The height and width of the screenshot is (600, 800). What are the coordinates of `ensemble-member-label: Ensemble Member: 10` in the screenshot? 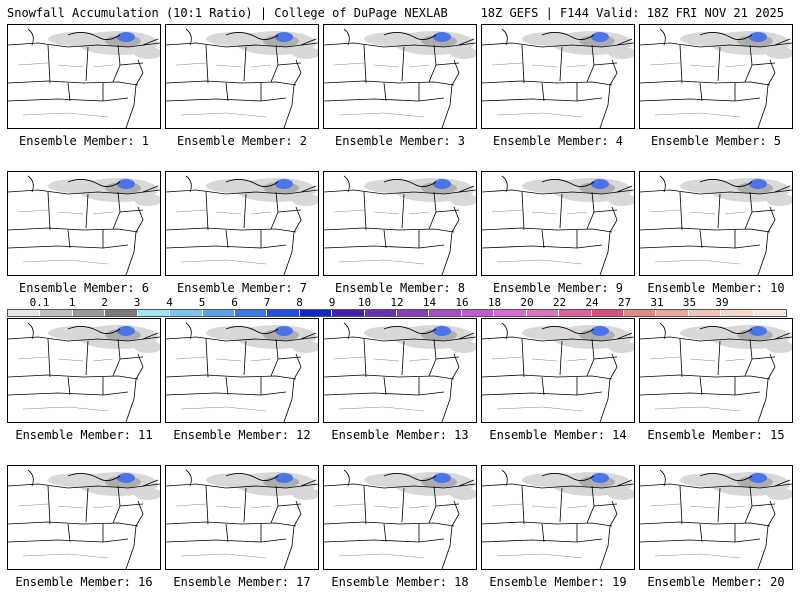 It's located at (716, 288).